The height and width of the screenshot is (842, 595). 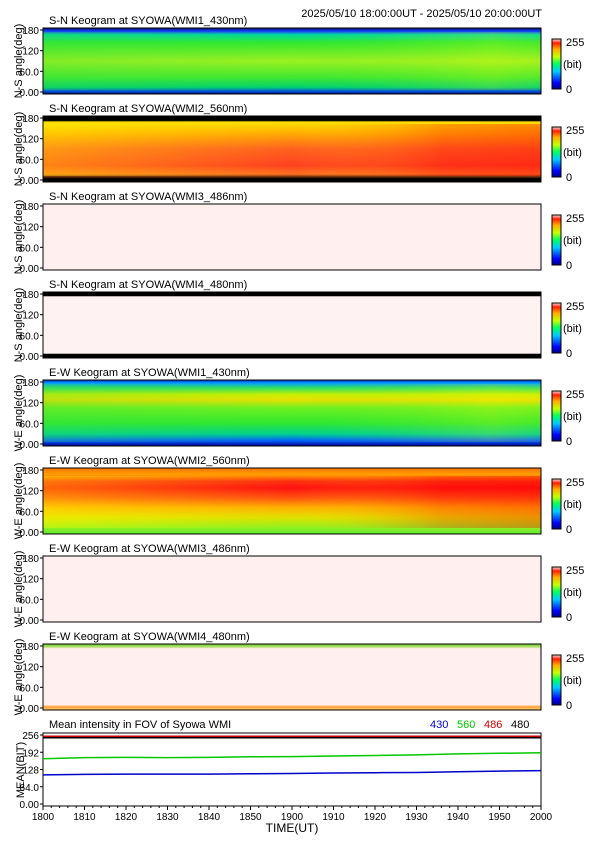 What do you see at coordinates (499, 817) in the screenshot?
I see `x-tick-label: 1950` at bounding box center [499, 817].